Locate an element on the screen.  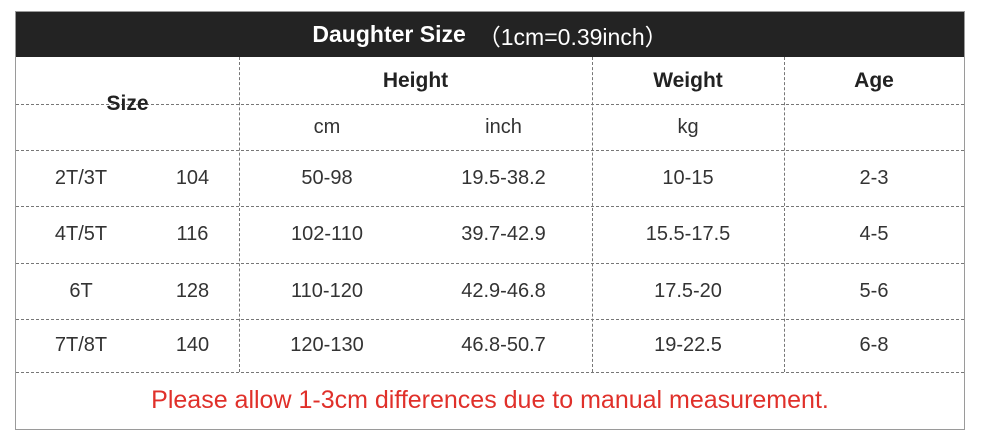
kg-subheader: kg is located at coordinates (688, 126).